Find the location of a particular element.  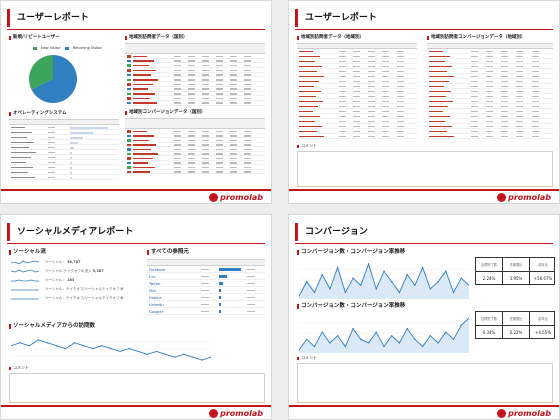

list-item: Google+ is located at coordinates (206, 311).